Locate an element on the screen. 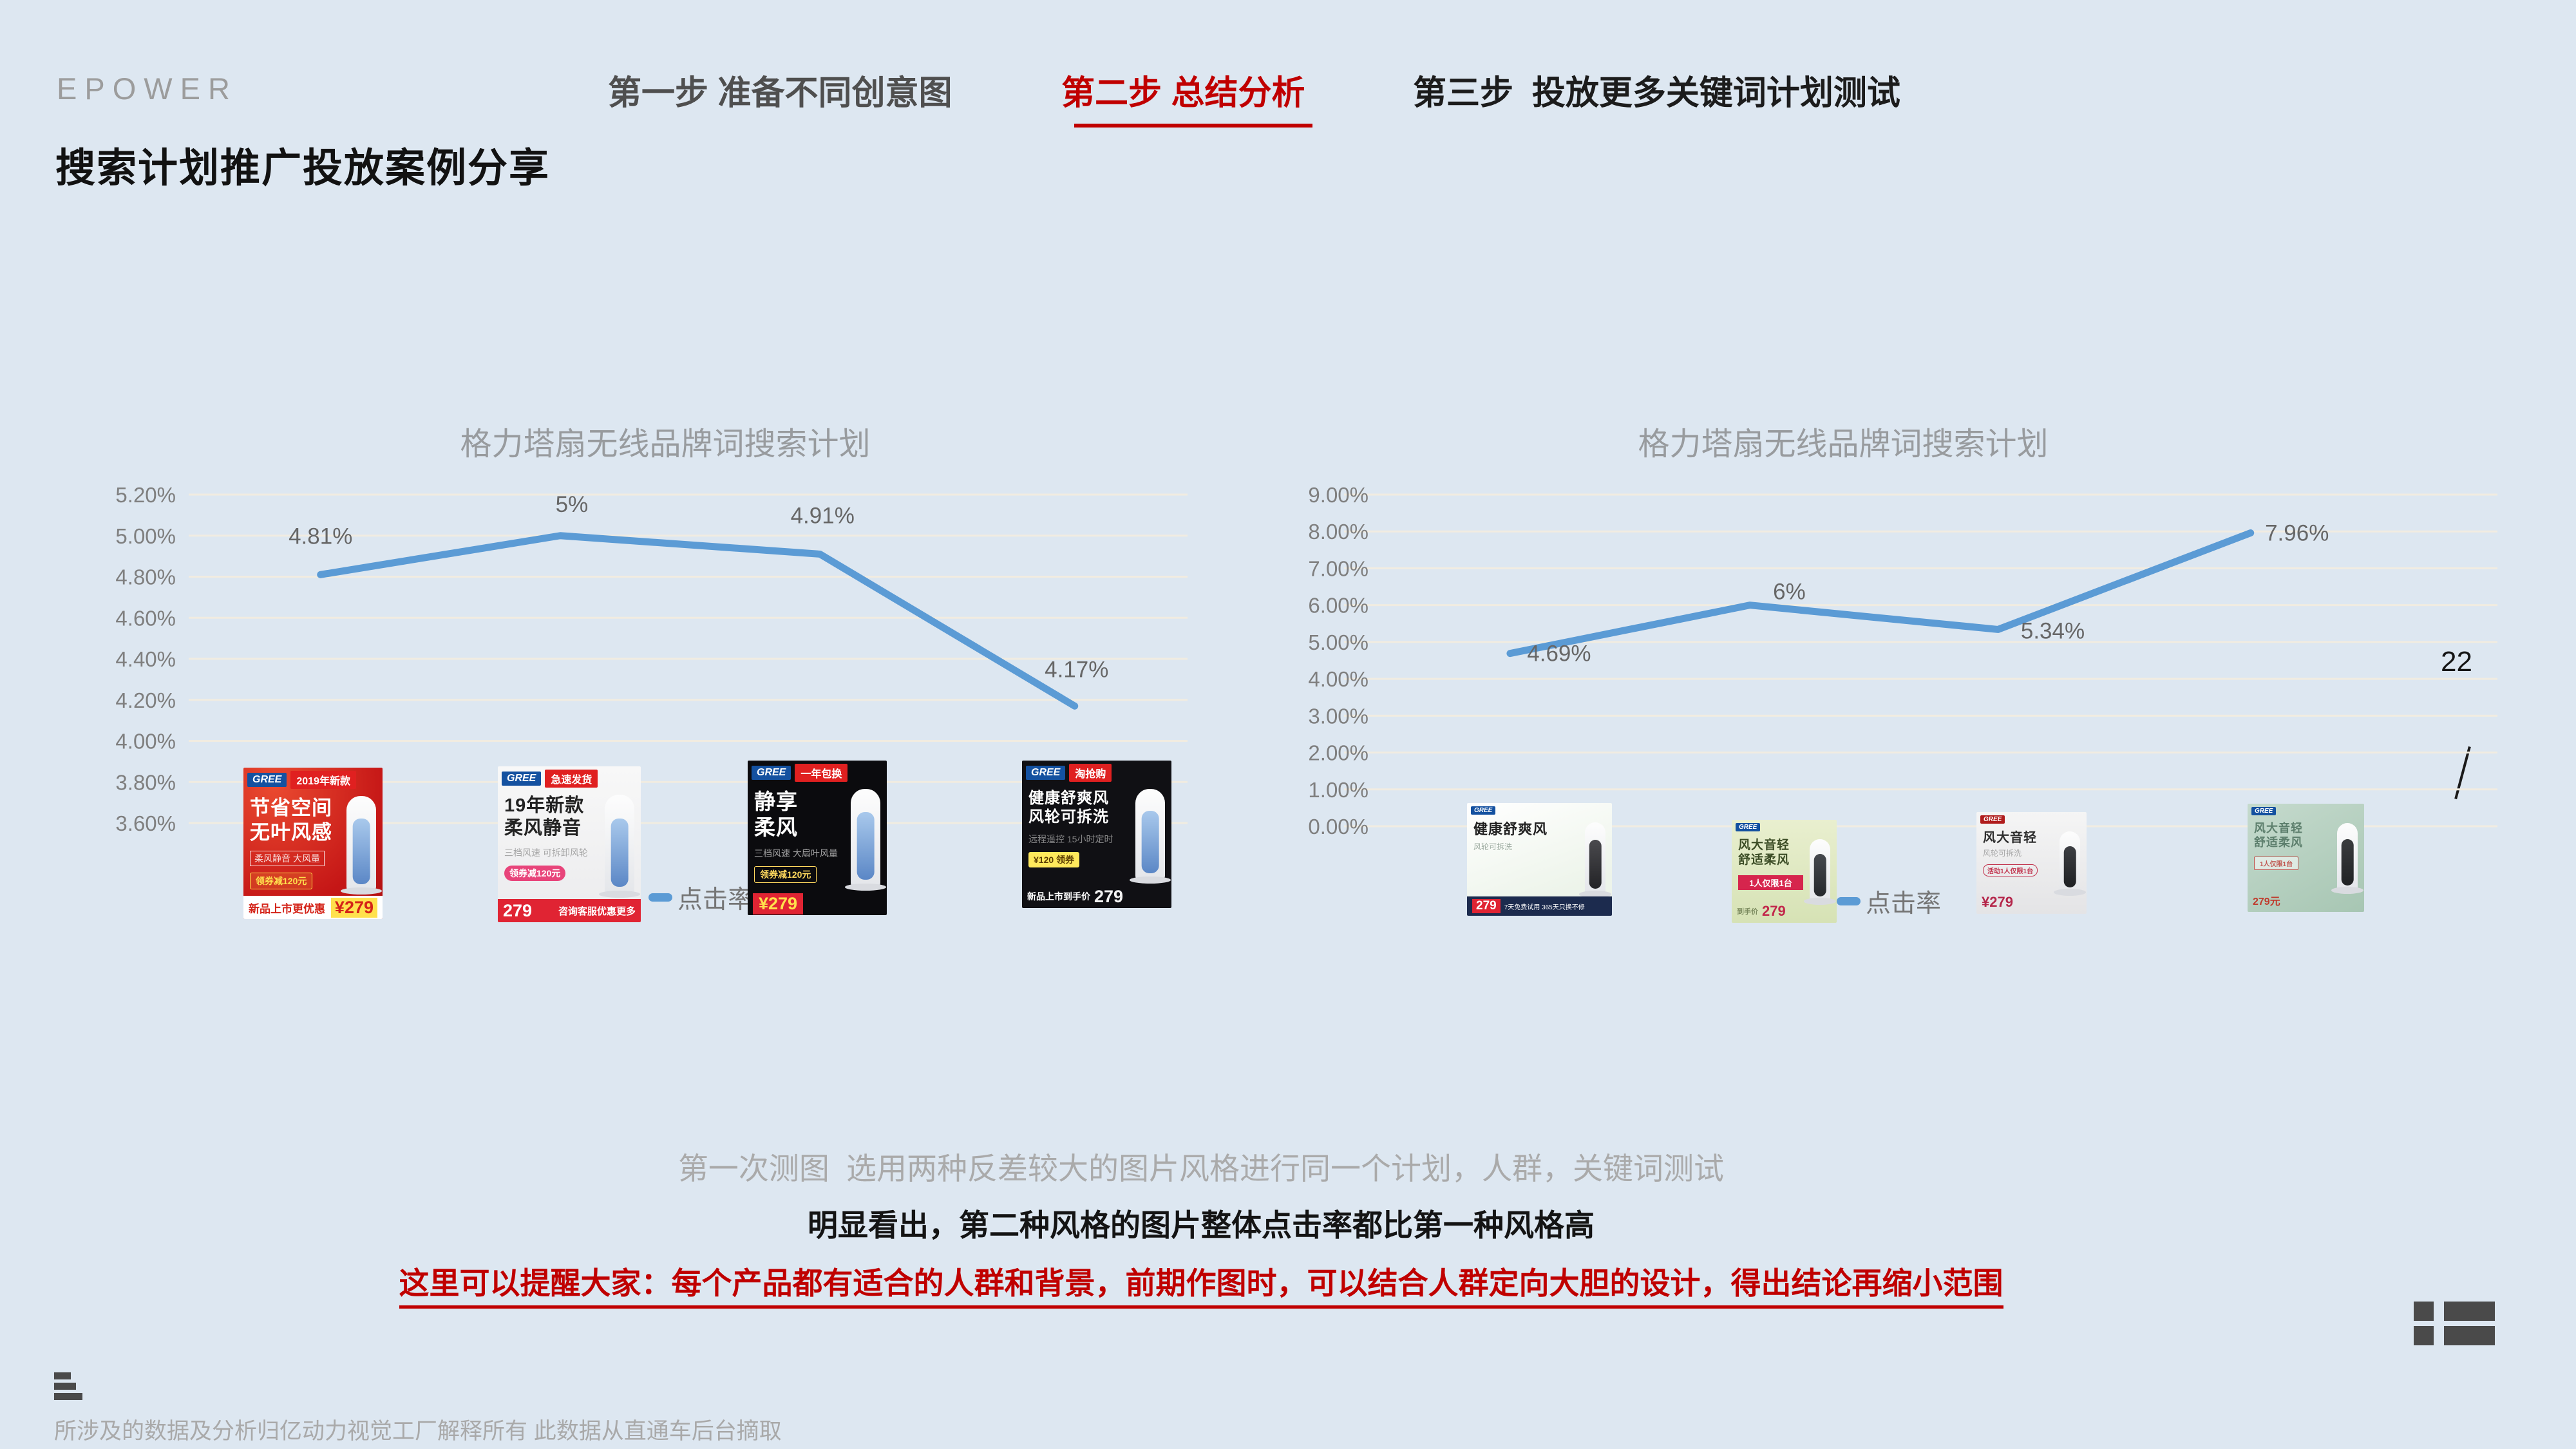  creative-ad-card: GREE 风大音轻风轮可拆洗活动1人仅限1台 ¥279 is located at coordinates (2031, 863).